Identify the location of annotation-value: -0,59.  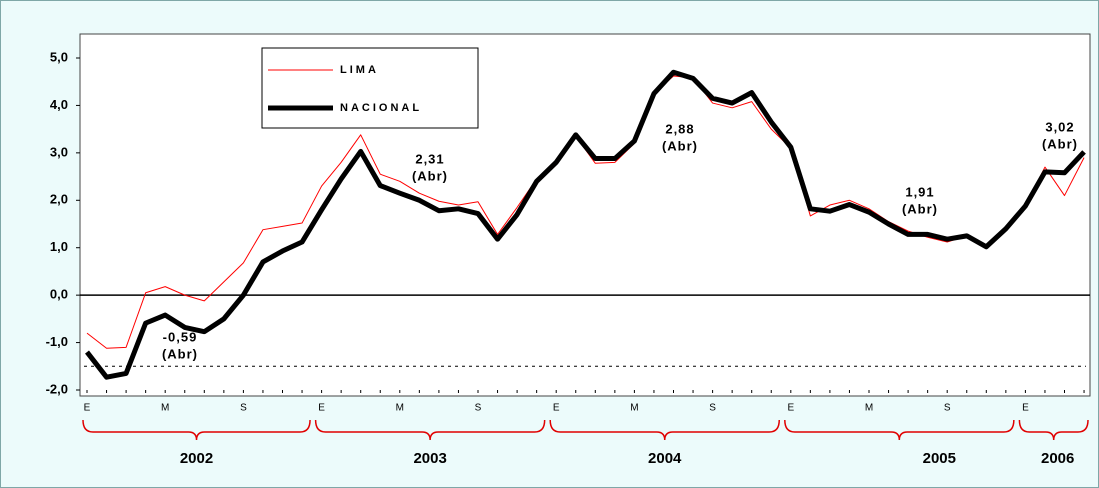
(180, 336).